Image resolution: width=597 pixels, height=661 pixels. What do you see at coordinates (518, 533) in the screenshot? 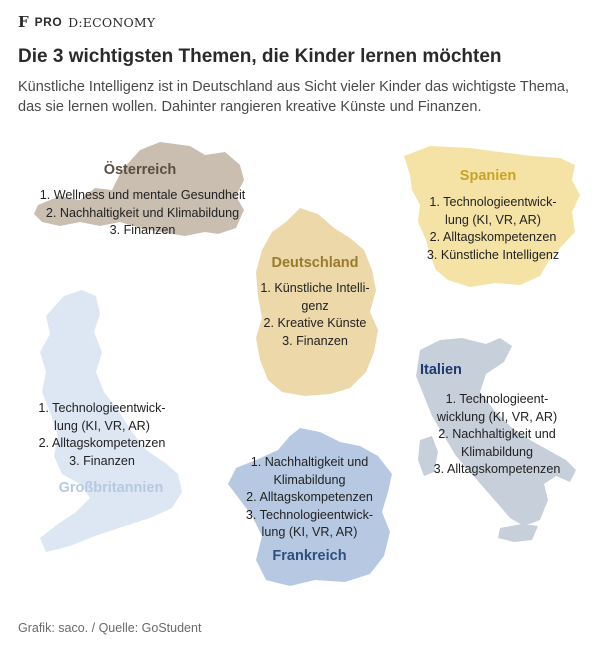
I see `sicily-shape` at bounding box center [518, 533].